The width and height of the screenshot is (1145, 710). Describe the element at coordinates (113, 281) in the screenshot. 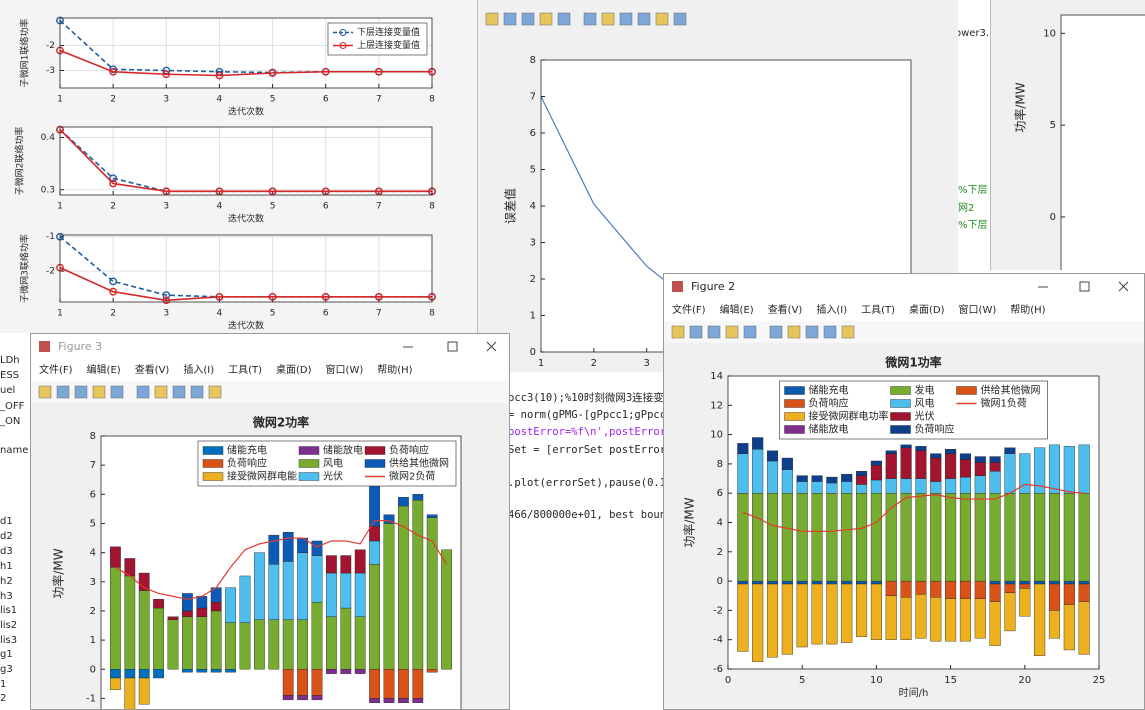

I see `marker` at that location.